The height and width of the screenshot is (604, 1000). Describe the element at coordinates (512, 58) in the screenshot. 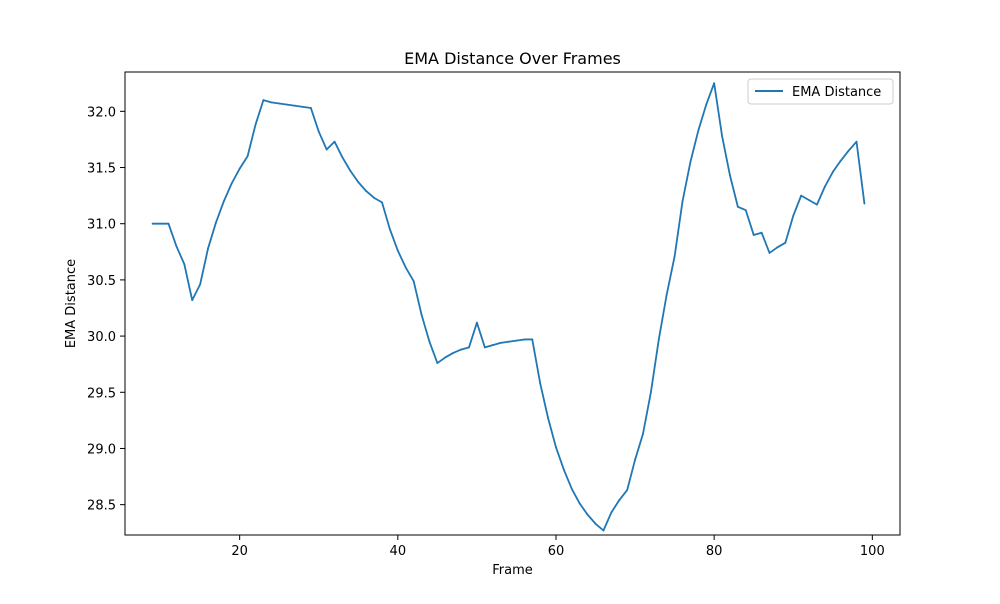

I see `chart-title: EMA Distance Over Frames` at that location.